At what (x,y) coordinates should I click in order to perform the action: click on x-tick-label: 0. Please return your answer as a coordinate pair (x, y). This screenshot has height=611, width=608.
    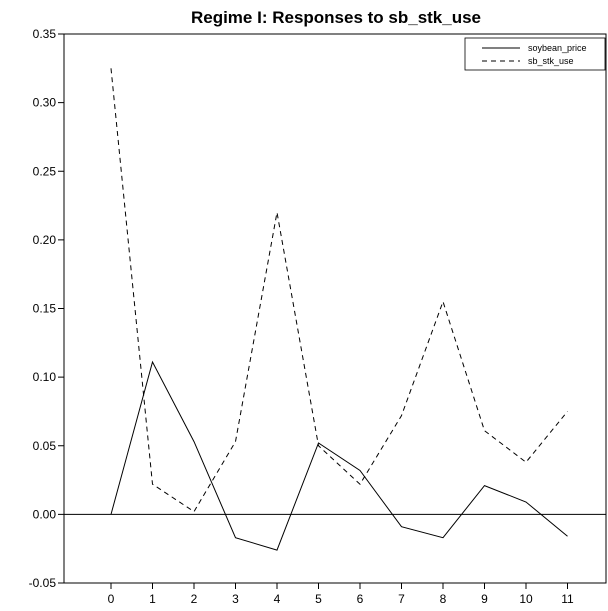
    Looking at the image, I should click on (111, 599).